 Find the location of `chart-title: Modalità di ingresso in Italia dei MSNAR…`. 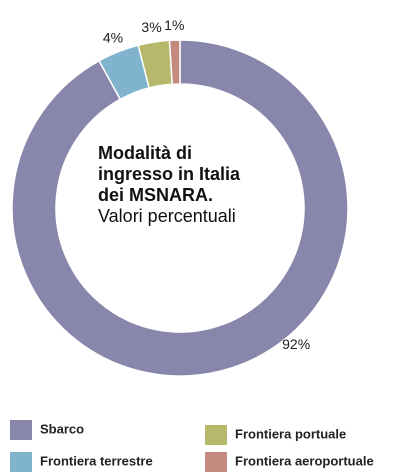

chart-title: Modalità di ingresso in Italia dei MSNAR… is located at coordinates (169, 174).